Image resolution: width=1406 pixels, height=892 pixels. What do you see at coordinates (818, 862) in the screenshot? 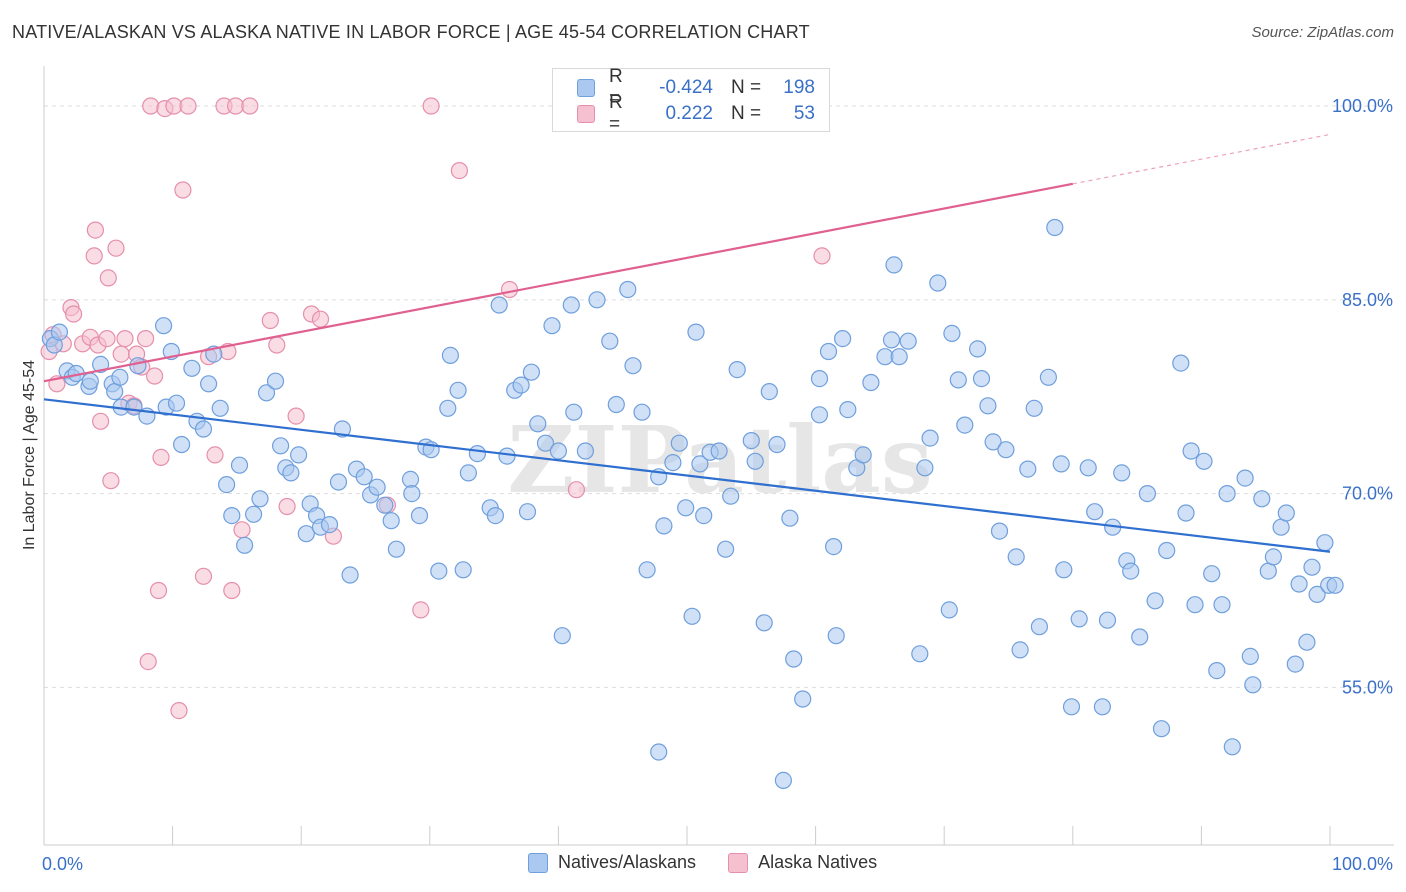
I see `legend-label: Alaska Natives` at bounding box center [818, 862].